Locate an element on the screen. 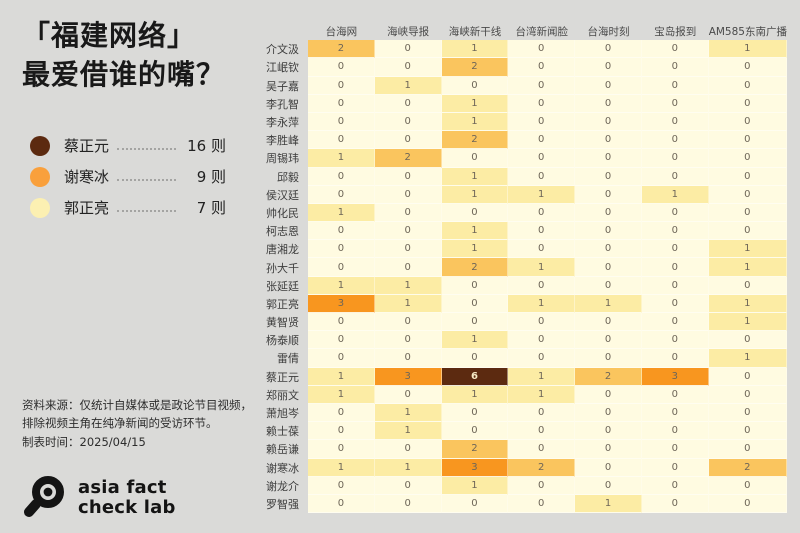 Image resolution: width=800 pixels, height=533 pixels. legend-person-name: 蔡正元 is located at coordinates (87, 146).